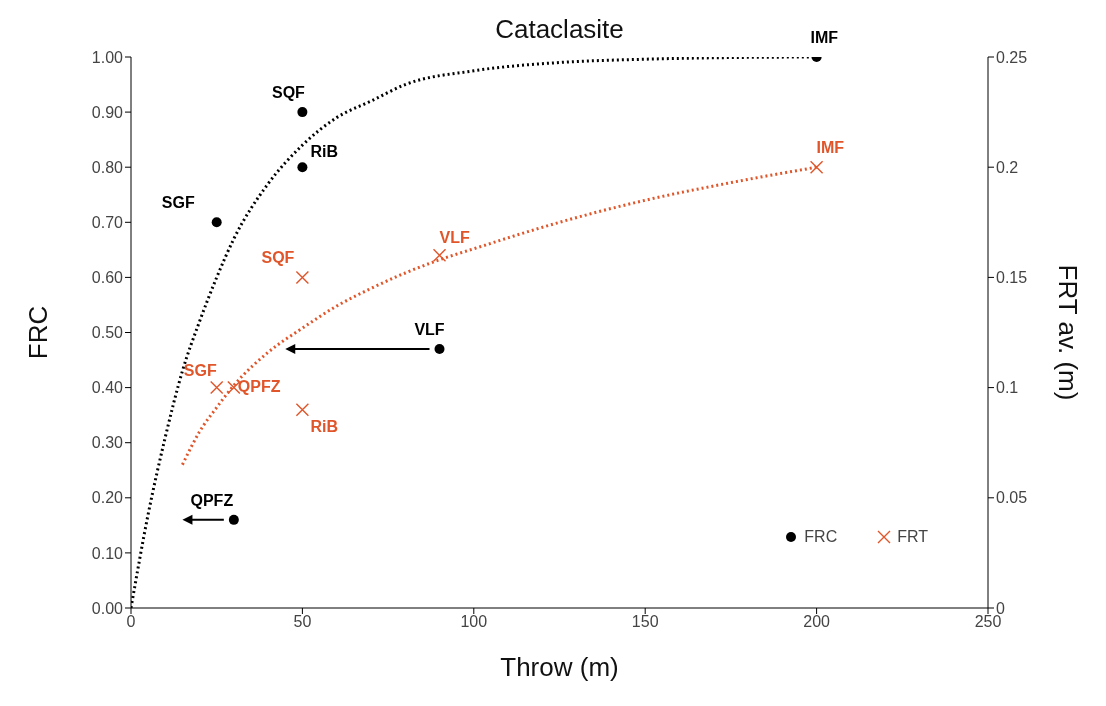 This screenshot has width=1106, height=706. What do you see at coordinates (988, 622) in the screenshot?
I see `x-tick-label: 250` at bounding box center [988, 622].